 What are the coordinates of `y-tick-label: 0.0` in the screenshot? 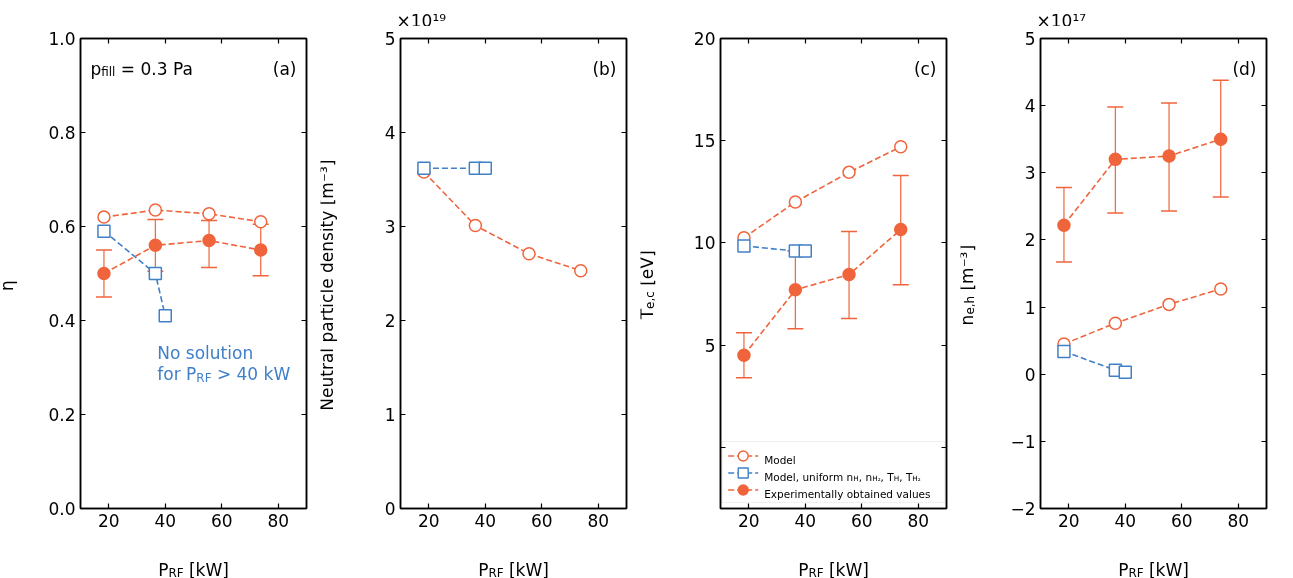 It's located at (62, 509).